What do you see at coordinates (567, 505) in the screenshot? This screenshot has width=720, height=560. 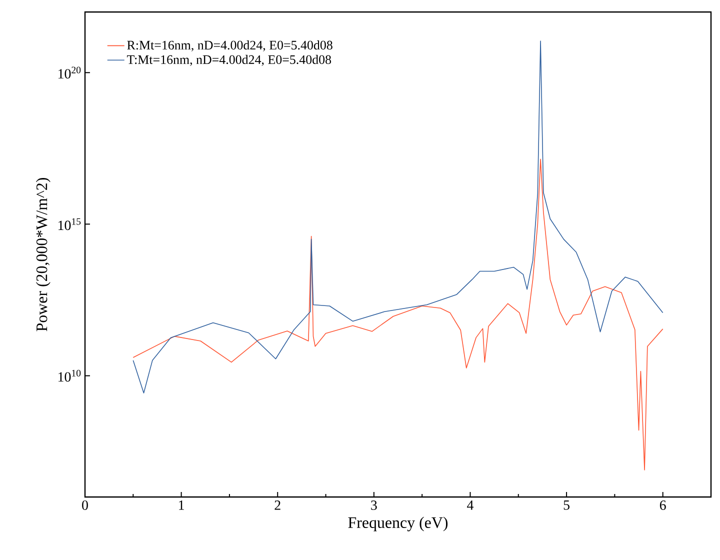 I see `x-tick-label: 5` at bounding box center [567, 505].